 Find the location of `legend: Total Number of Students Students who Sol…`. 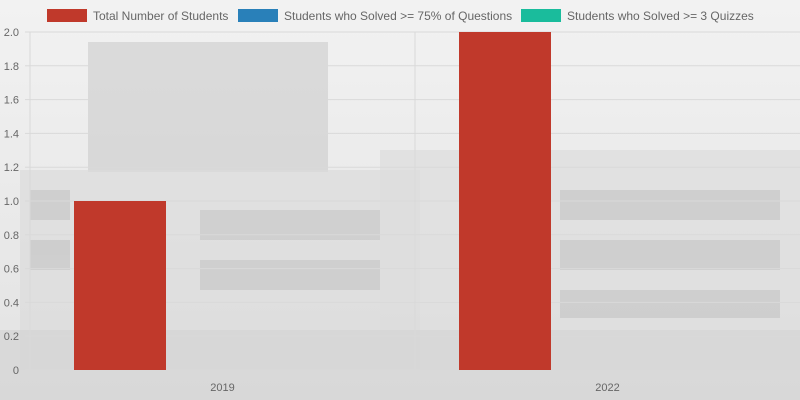

legend: Total Number of Students Students who Sol… is located at coordinates (400, 16).